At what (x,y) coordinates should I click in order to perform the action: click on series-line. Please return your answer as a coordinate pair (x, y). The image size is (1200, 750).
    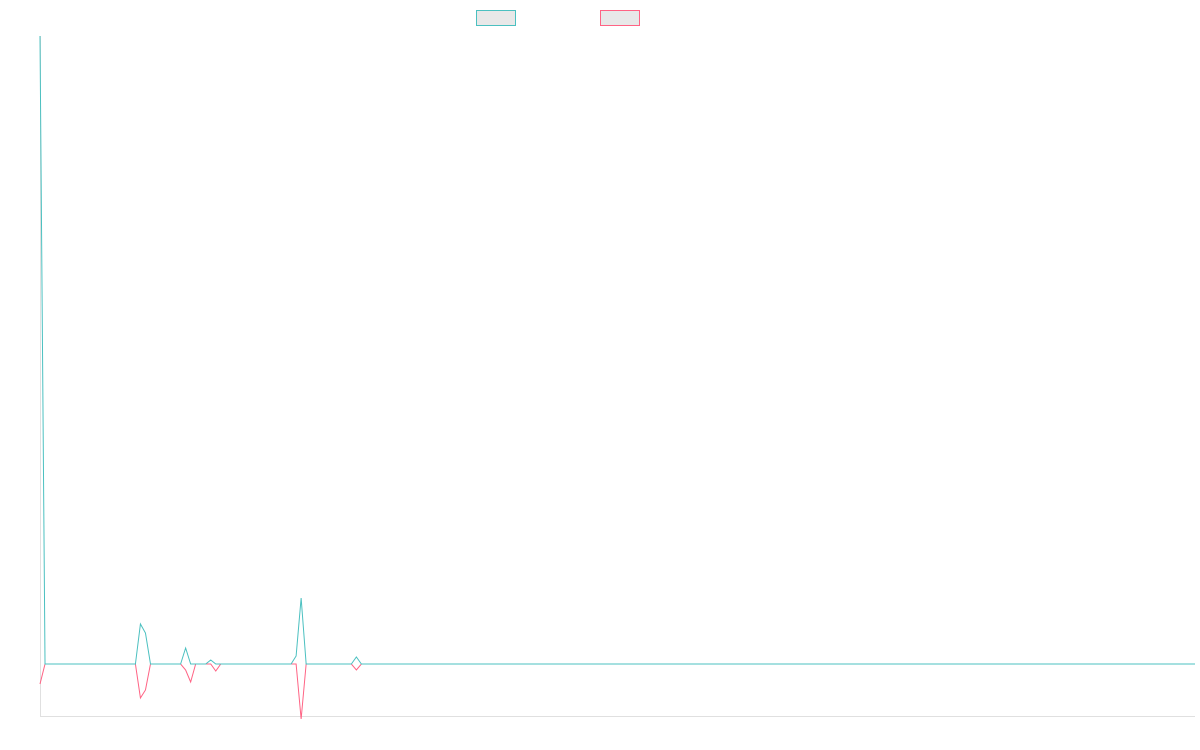
    Looking at the image, I should click on (617, 691).